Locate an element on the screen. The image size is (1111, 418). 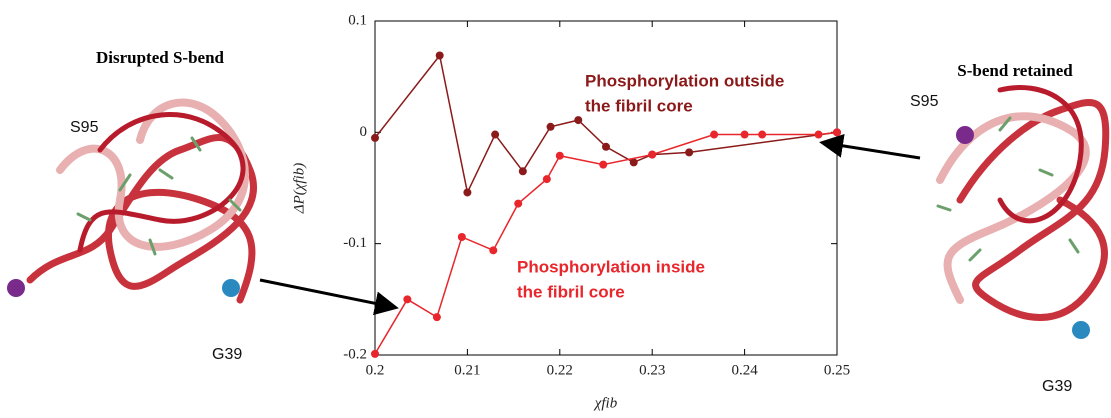
y-axis-label: ΔP(χfib) is located at coordinates (299, 188).